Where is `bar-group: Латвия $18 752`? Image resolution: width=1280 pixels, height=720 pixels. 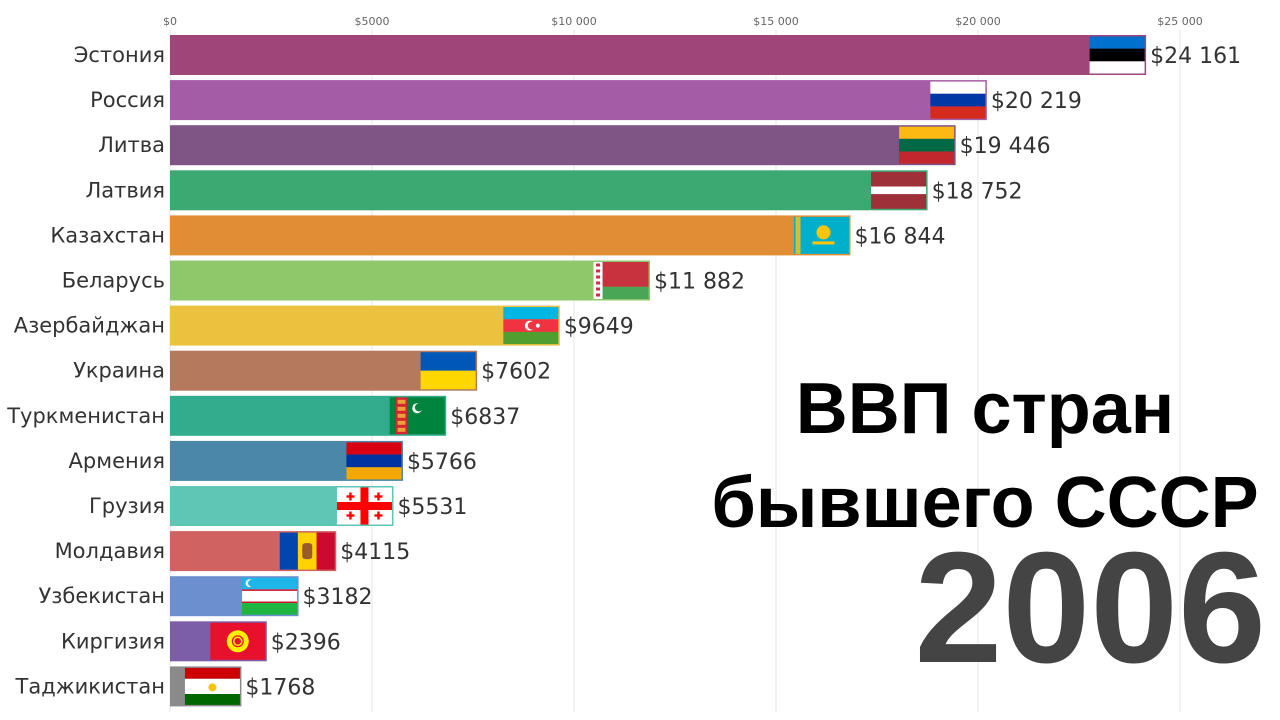
bar-group: Латвия $18 752 is located at coordinates (554, 190).